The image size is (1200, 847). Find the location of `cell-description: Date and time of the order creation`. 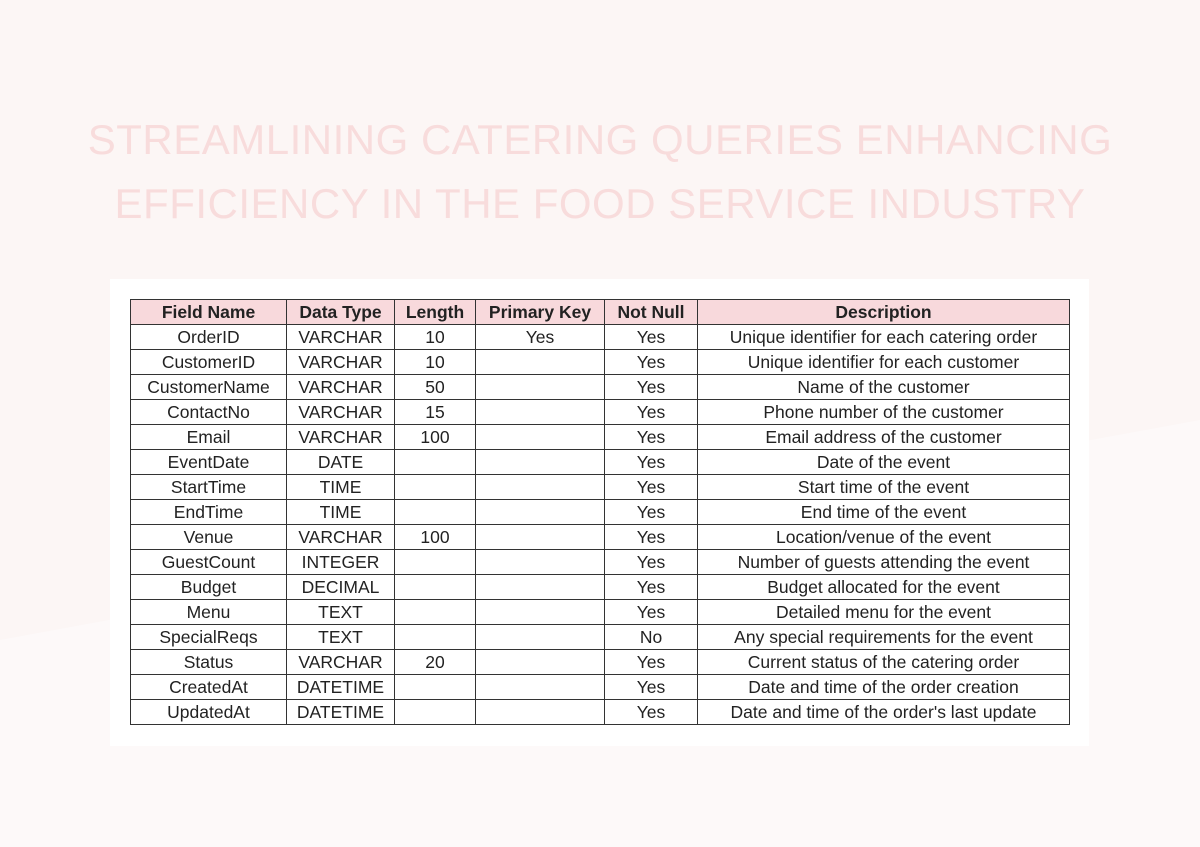

cell-description: Date and time of the order creation is located at coordinates (883, 687).